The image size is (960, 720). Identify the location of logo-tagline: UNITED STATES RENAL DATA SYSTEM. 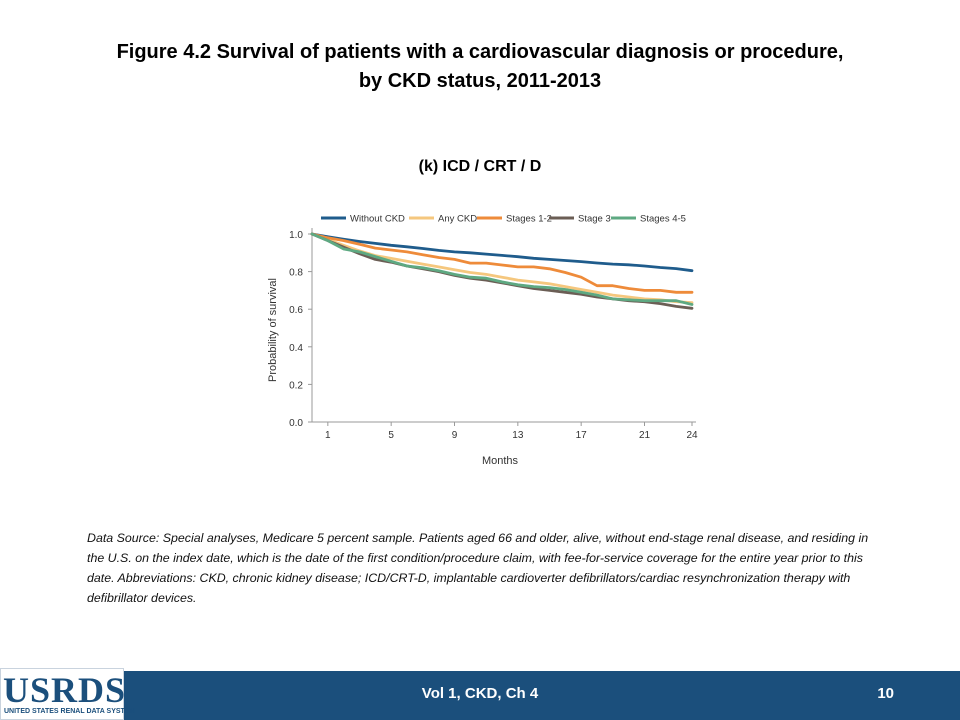
(70, 711).